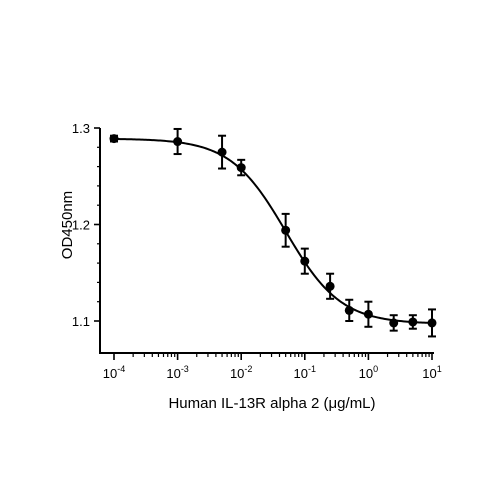 The image size is (500, 500). I want to click on y-tick-label: 1.2, so click(81, 225).